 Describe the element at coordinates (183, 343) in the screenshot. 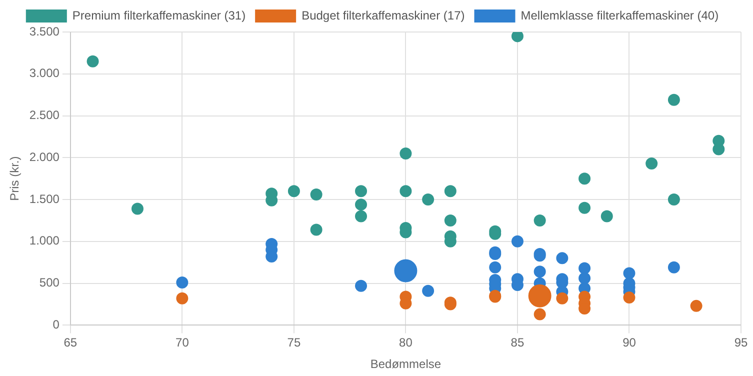

I see `x-tick-label: 70` at that location.